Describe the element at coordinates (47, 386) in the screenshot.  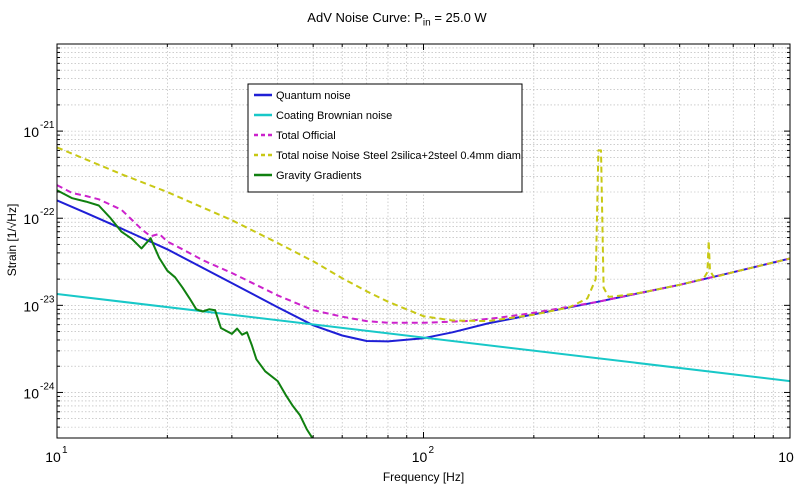
I see `y-tick-exponent: -24` at that location.